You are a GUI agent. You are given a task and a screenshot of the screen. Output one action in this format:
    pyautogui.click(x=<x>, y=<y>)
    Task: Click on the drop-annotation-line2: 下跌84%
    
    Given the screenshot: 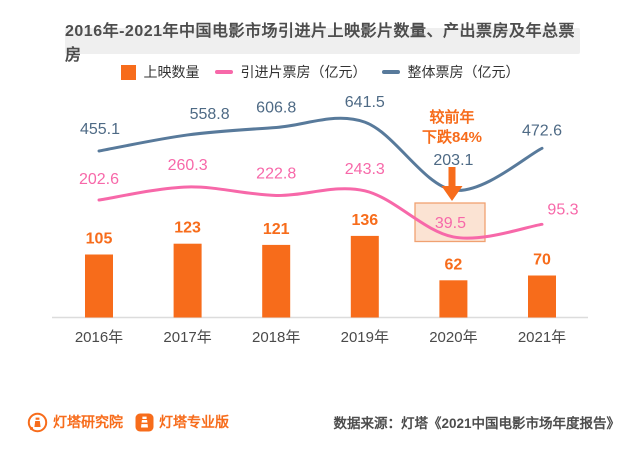 What is the action you would take?
    pyautogui.click(x=452, y=137)
    